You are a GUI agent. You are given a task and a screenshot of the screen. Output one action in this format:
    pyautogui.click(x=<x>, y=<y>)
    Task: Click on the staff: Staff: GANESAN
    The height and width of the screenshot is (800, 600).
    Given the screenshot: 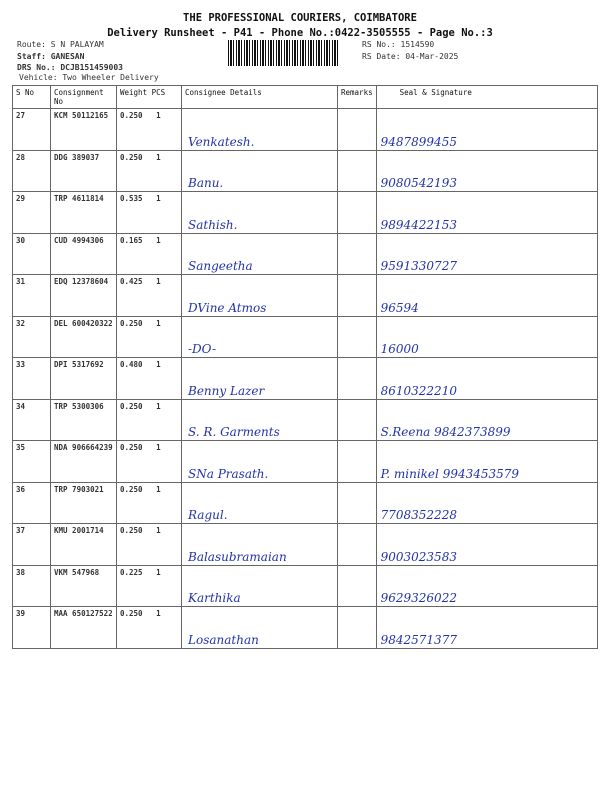 What is the action you would take?
    pyautogui.click(x=51, y=56)
    